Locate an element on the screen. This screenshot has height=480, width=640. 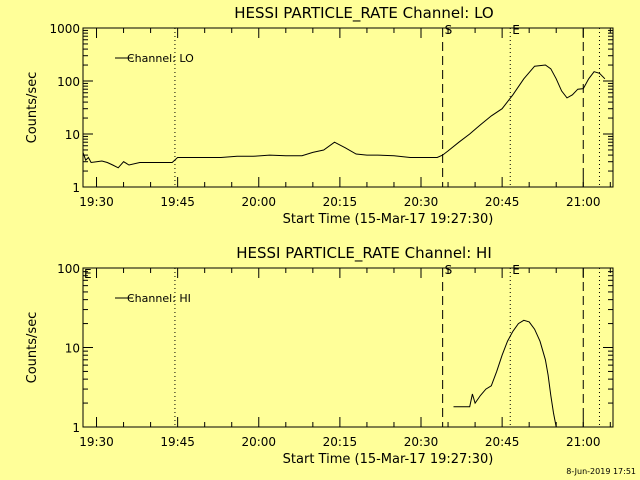
hi-y-axis-label: Counts/sec is located at coordinates (32, 348).